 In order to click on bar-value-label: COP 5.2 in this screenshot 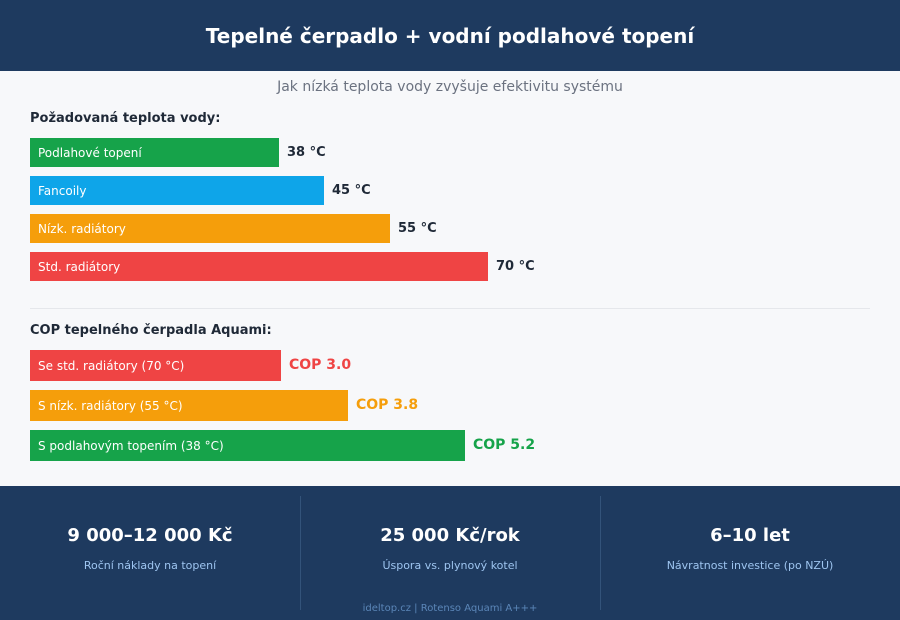, I will do `click(504, 445)`.